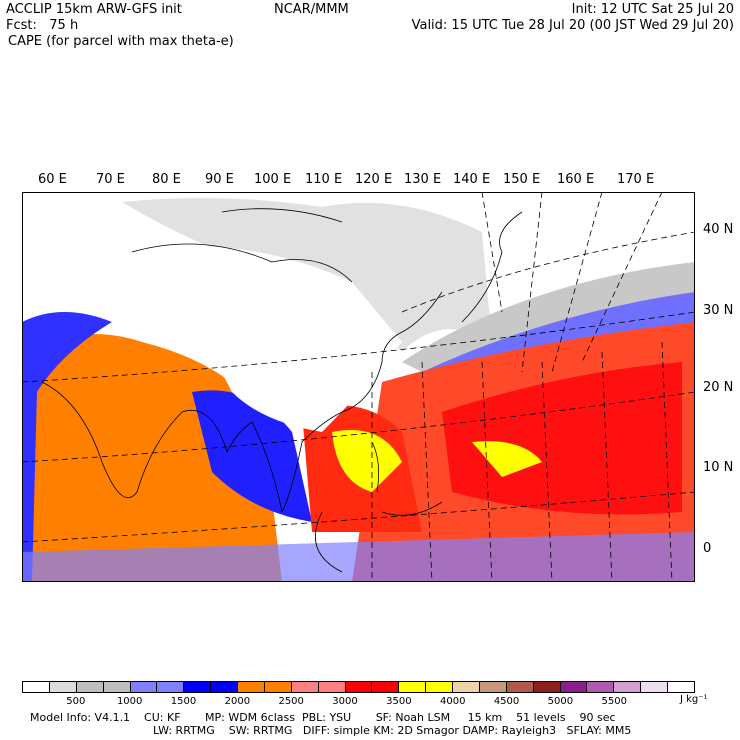  What do you see at coordinates (522, 179) in the screenshot?
I see `longitude-label: 150 E` at bounding box center [522, 179].